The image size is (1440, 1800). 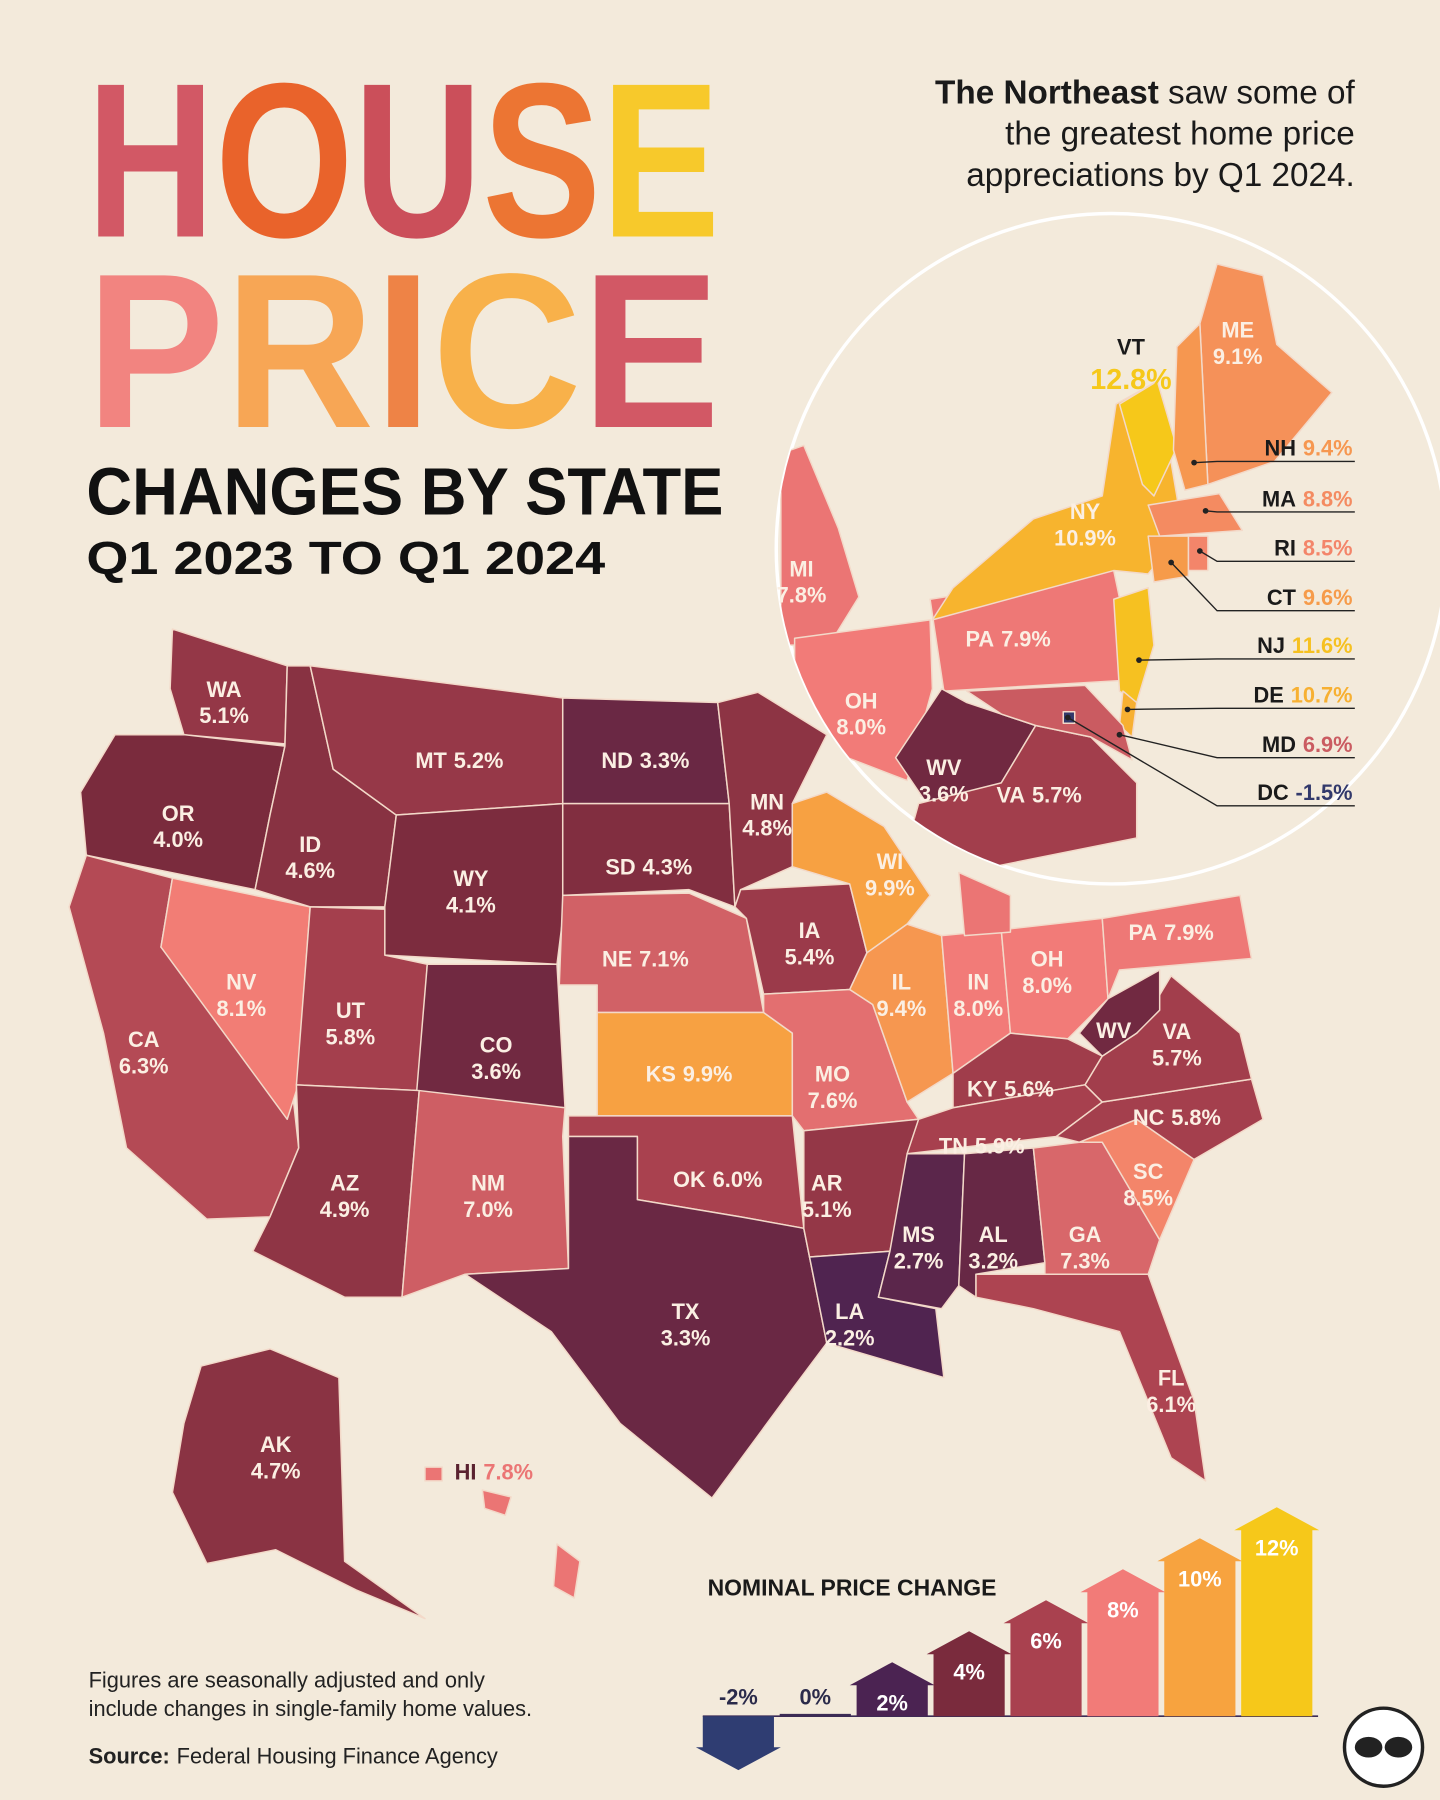 I want to click on state-label: VA 5.7%, so click(x=1039, y=794).